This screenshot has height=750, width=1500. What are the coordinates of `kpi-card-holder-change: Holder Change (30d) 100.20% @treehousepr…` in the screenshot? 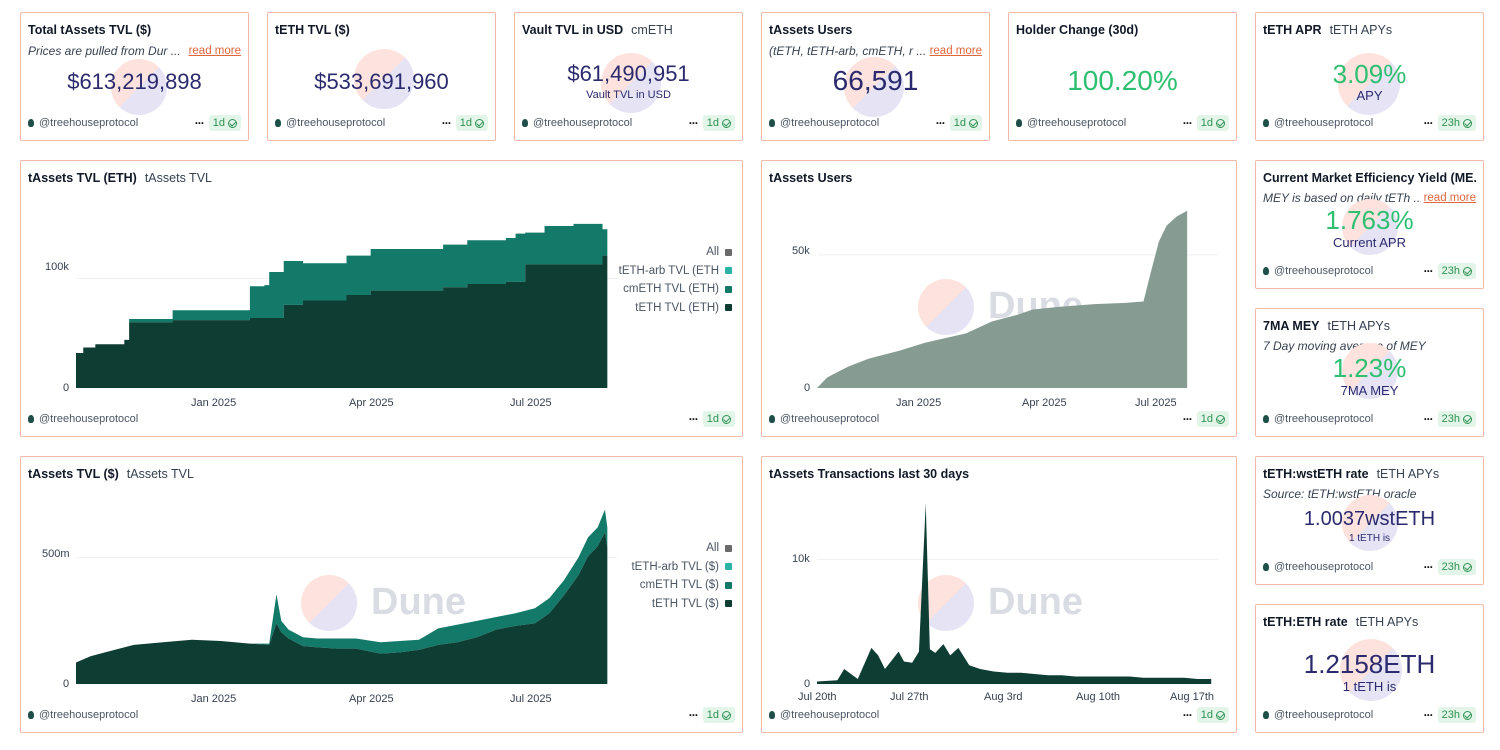 It's located at (1122, 76).